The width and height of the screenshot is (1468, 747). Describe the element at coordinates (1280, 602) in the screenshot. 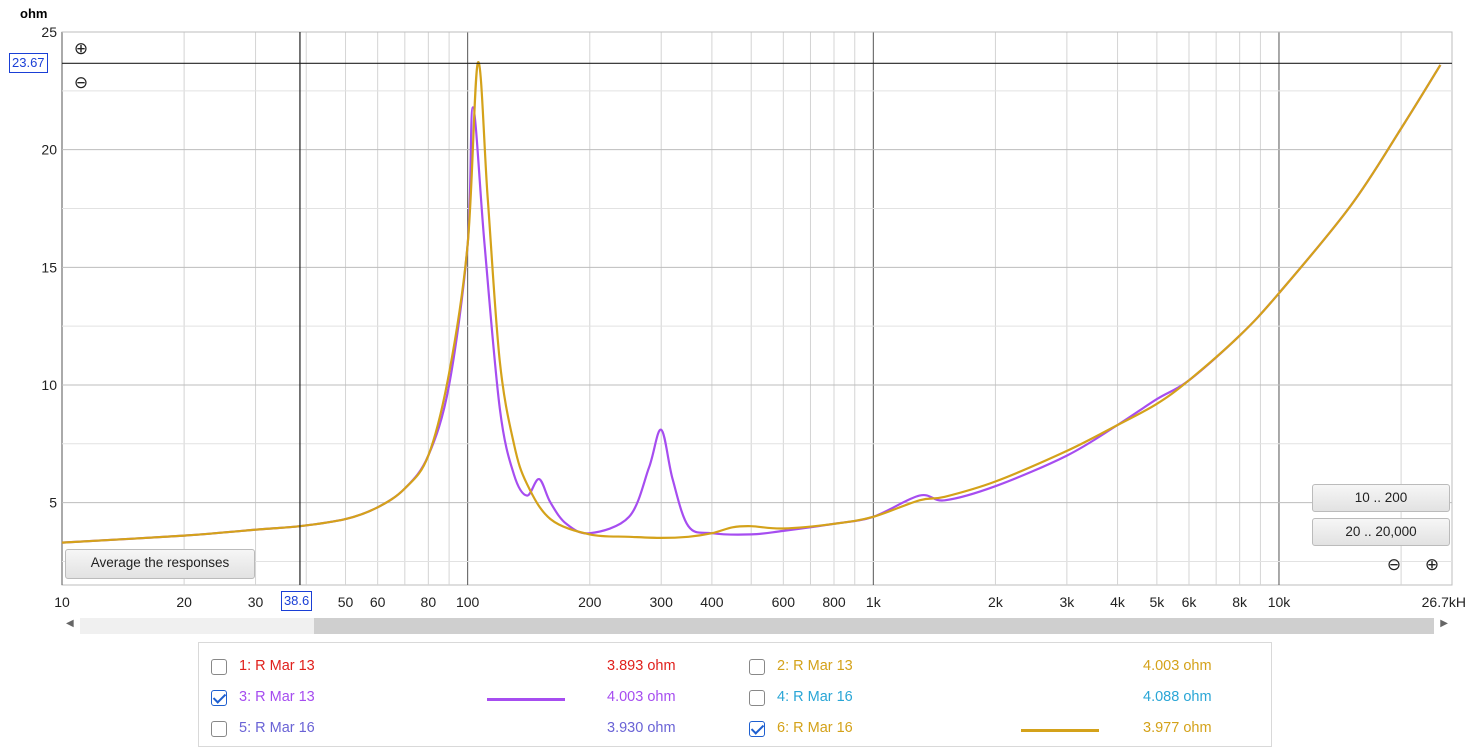

I see `x-tick-label: 10k` at that location.